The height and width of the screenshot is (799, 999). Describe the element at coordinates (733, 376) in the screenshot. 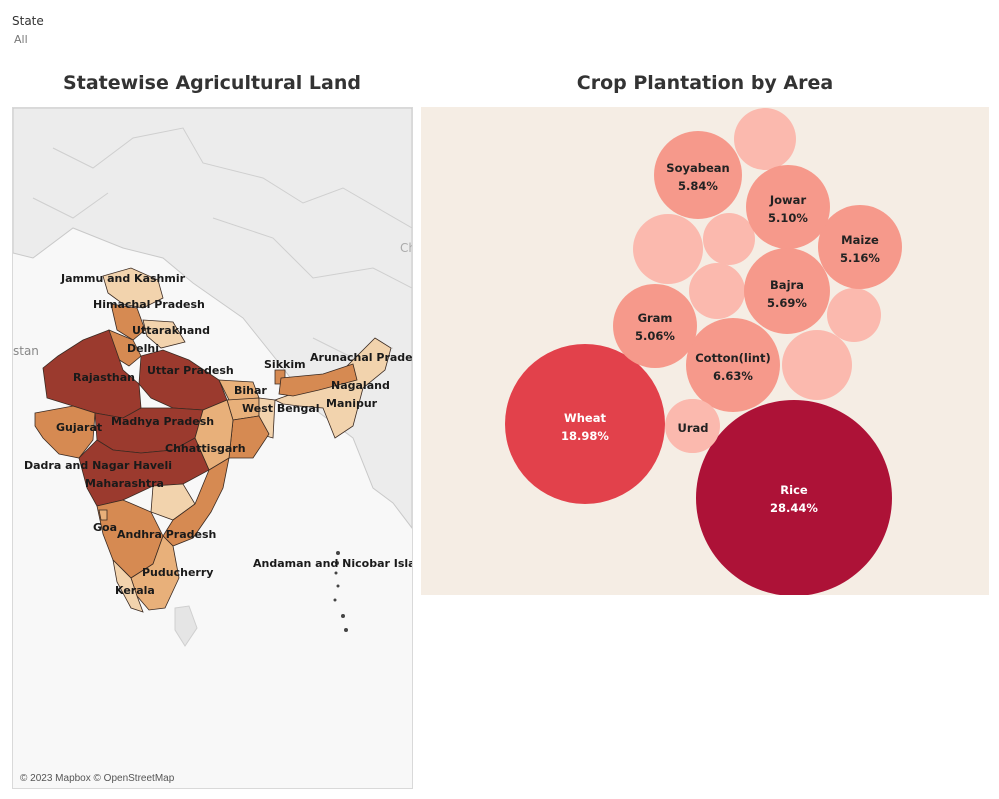

I see `bubble-cotton-value: 6.63%` at that location.